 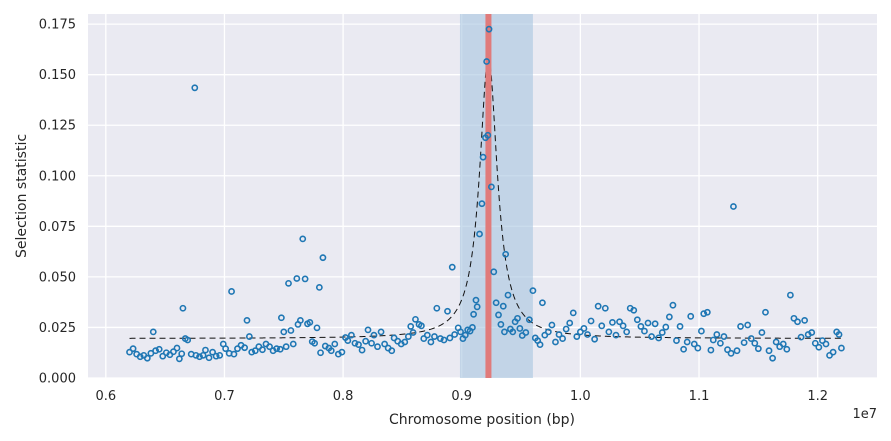 What do you see at coordinates (57, 227) in the screenshot?
I see `y-tick-label: 0.075` at bounding box center [57, 227].